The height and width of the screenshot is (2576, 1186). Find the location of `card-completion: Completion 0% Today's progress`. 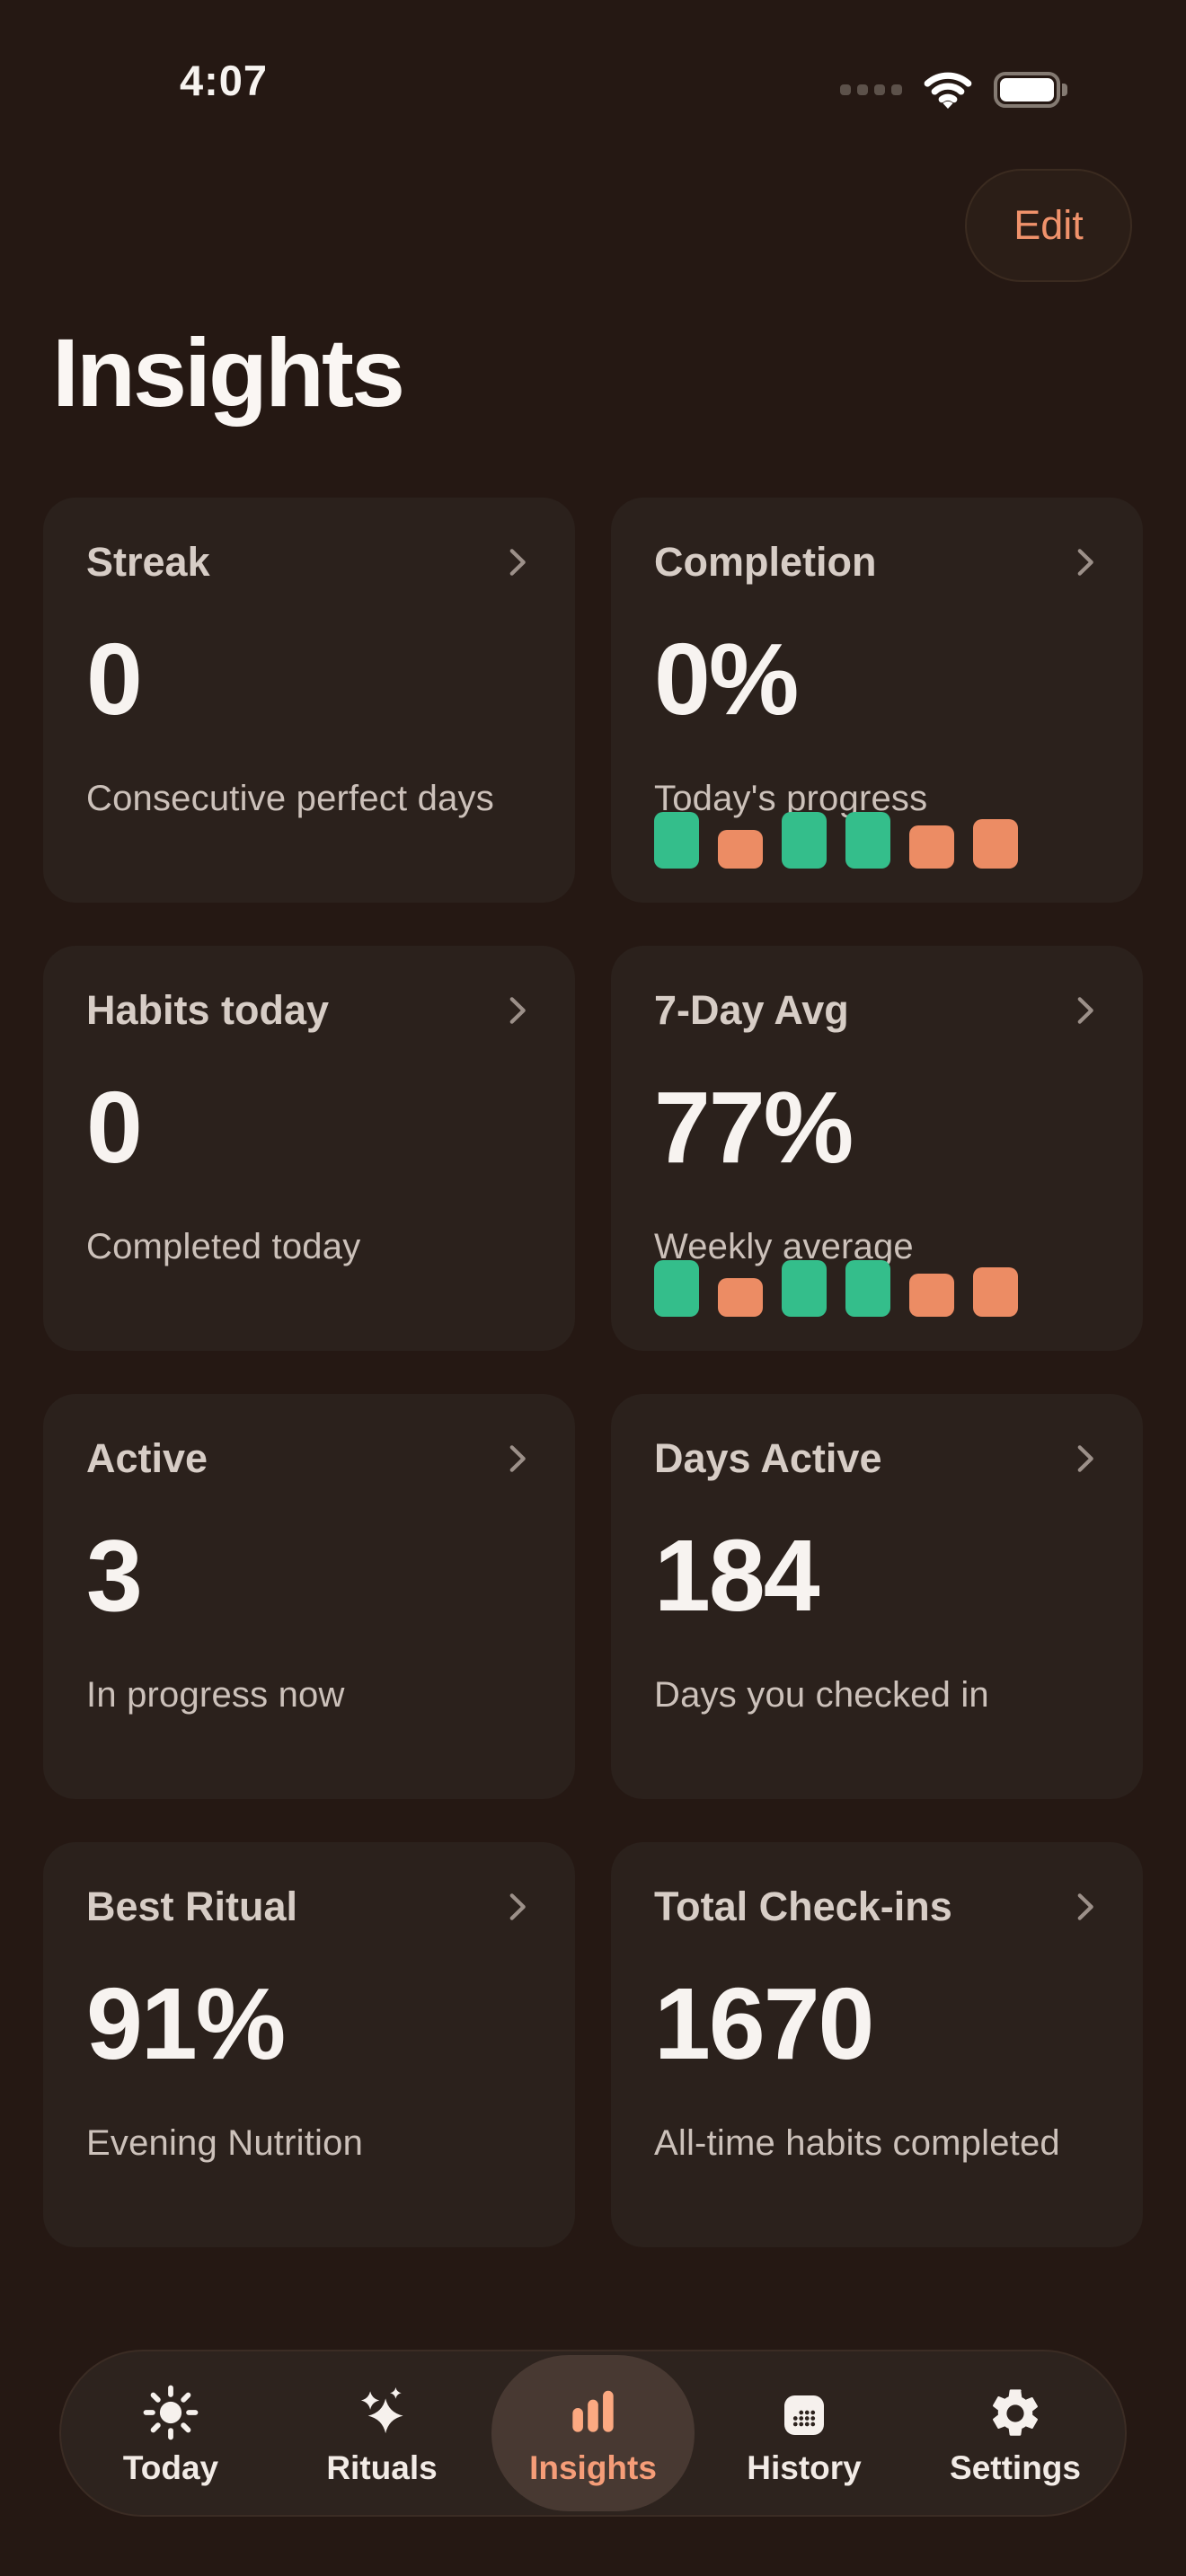

card-completion: Completion 0% Today's progress is located at coordinates (877, 700).